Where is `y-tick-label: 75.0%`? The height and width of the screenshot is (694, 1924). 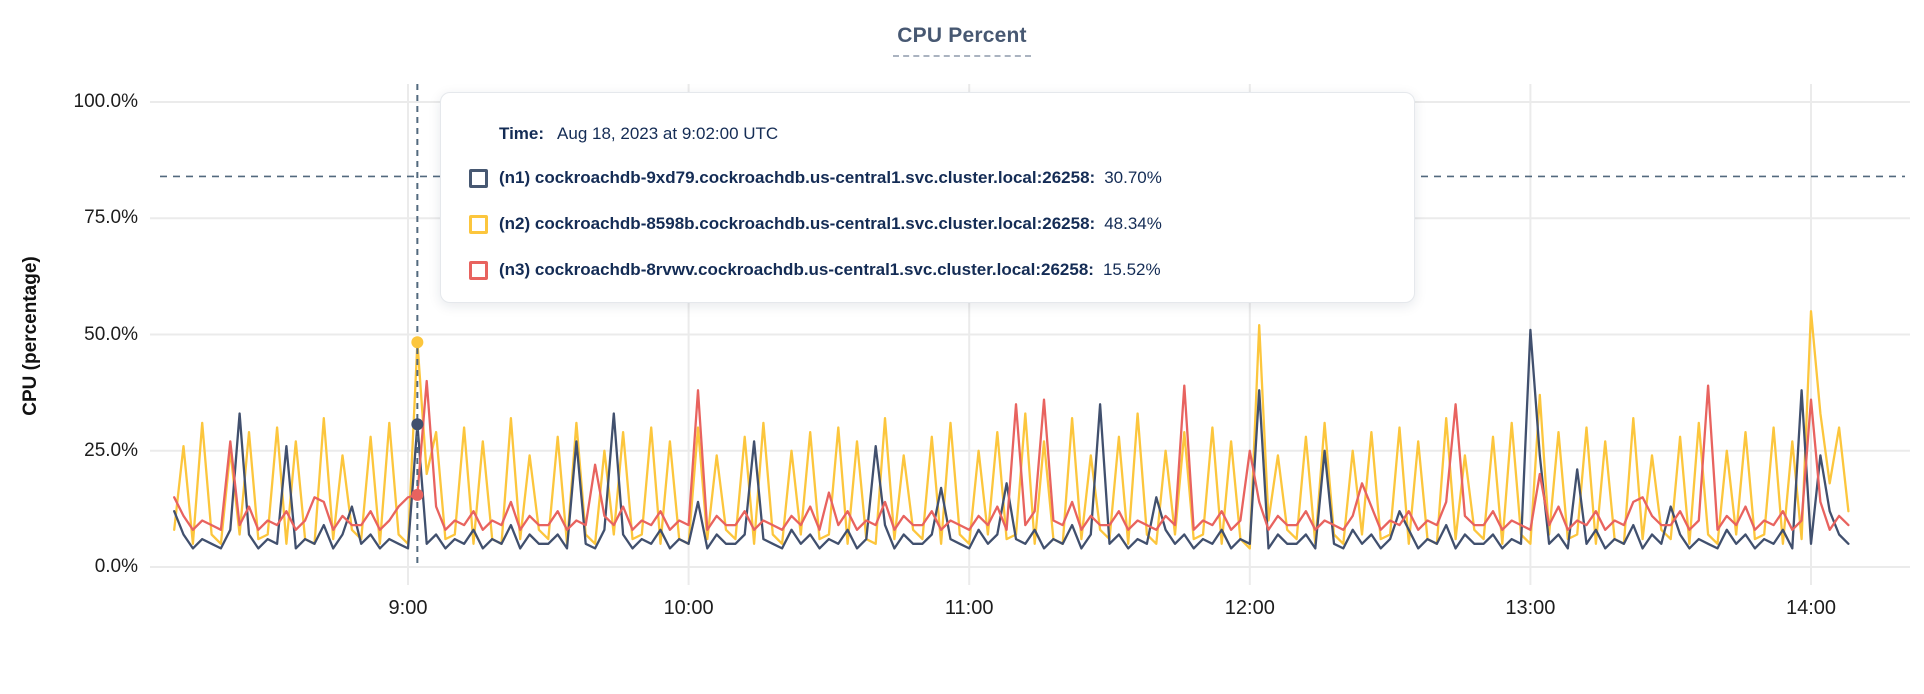 y-tick-label: 75.0% is located at coordinates (111, 218).